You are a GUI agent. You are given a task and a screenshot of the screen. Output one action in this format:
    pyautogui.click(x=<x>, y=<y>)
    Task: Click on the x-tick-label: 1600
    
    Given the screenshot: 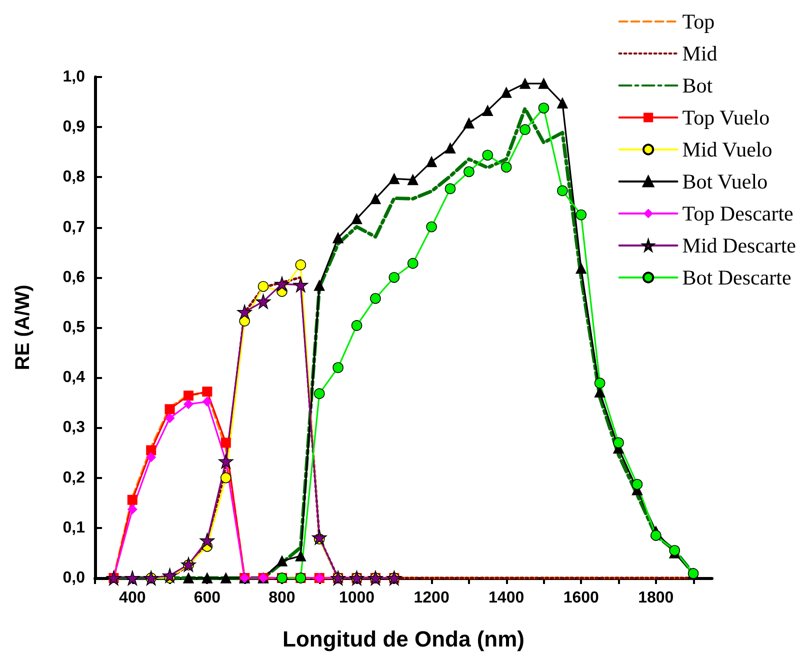 What is the action you would take?
    pyautogui.click(x=581, y=598)
    